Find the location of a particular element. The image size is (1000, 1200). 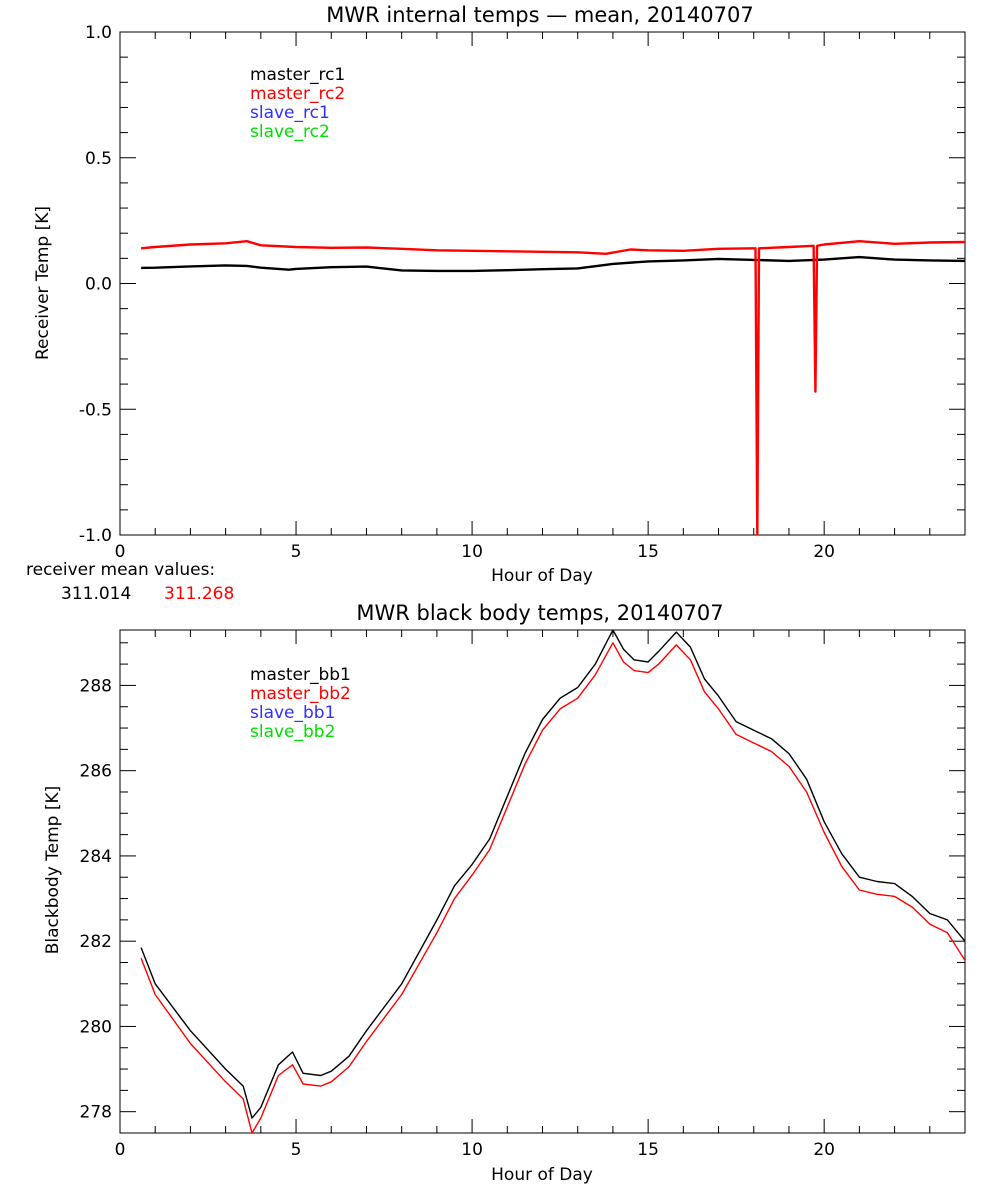

top-x-tick-labels: 0 5 10 15 20 is located at coordinates (475, 552).